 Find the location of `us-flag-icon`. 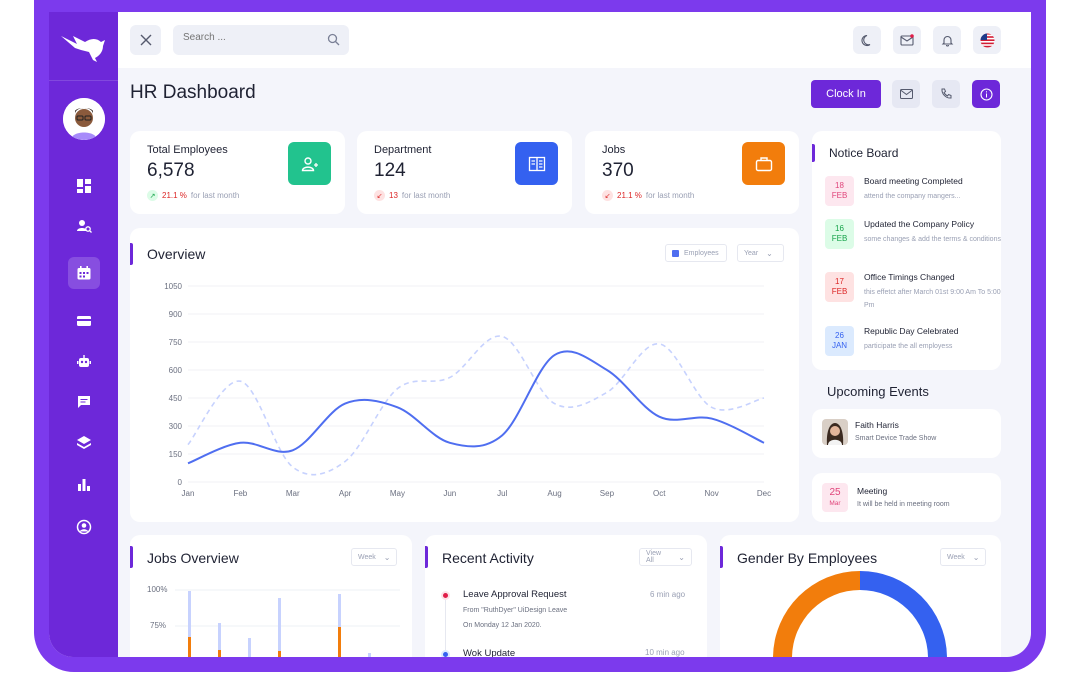

us-flag-icon is located at coordinates (987, 40).